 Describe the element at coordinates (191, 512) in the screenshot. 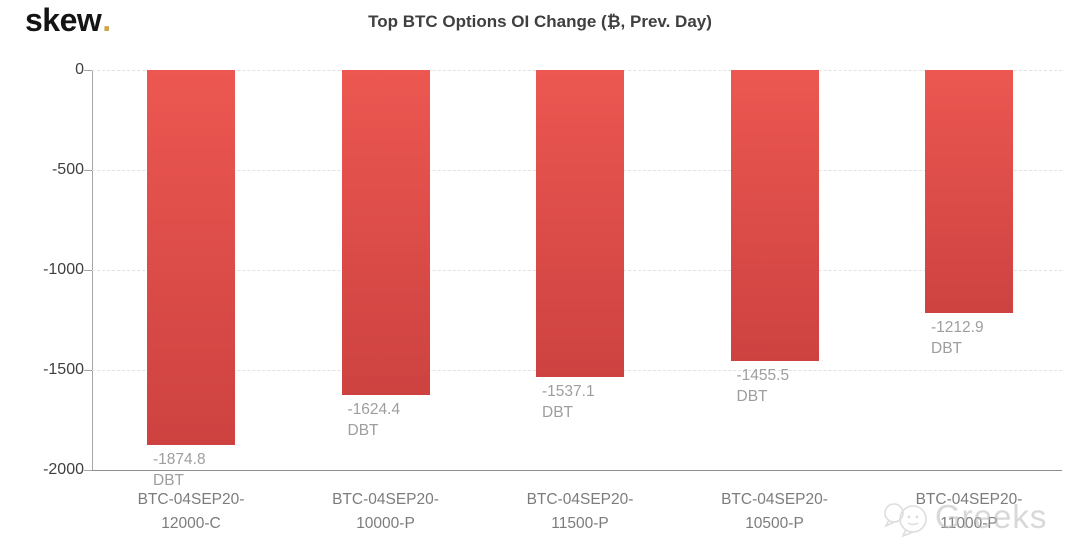

I see `x-category-label: BTC-04SEP20- 12000-C` at that location.